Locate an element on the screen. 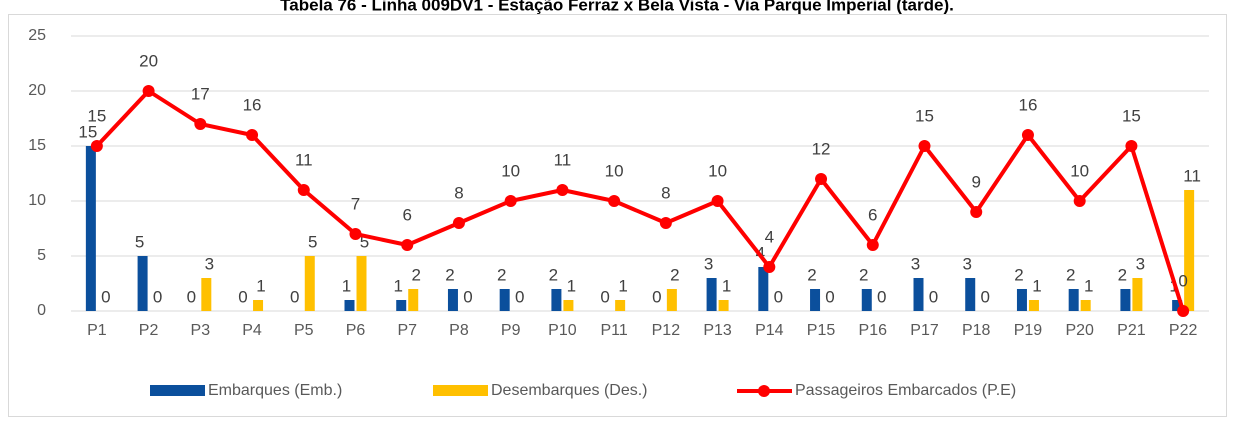 Image resolution: width=1235 pixels, height=424 pixels. x-tick-label: P13 is located at coordinates (717, 330).